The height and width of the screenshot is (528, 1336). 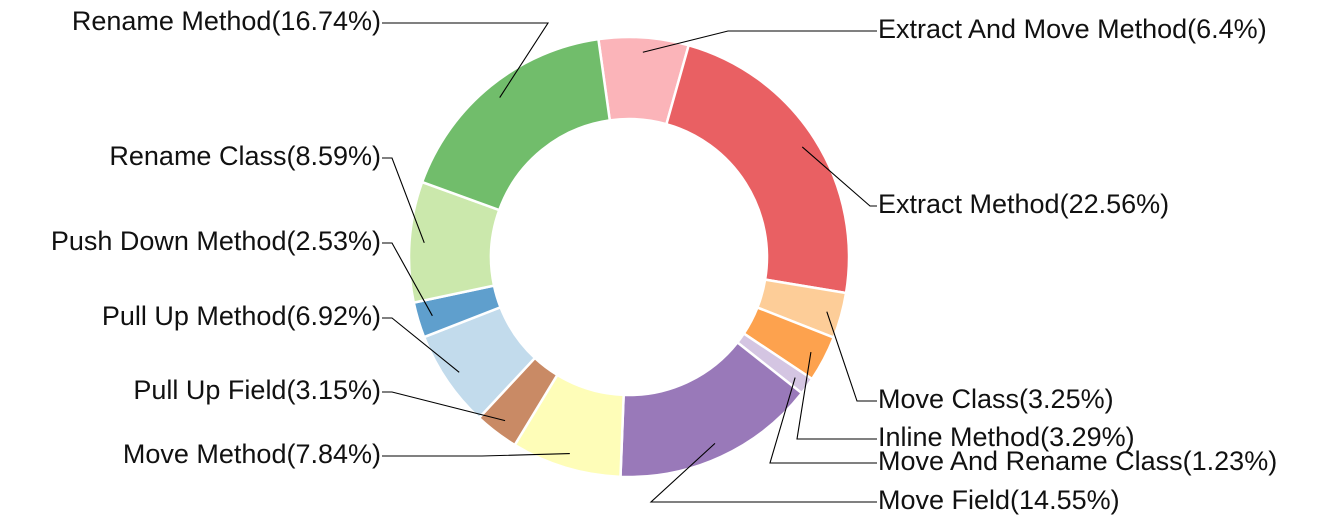 I want to click on slice-extract-method, so click(x=757, y=169).